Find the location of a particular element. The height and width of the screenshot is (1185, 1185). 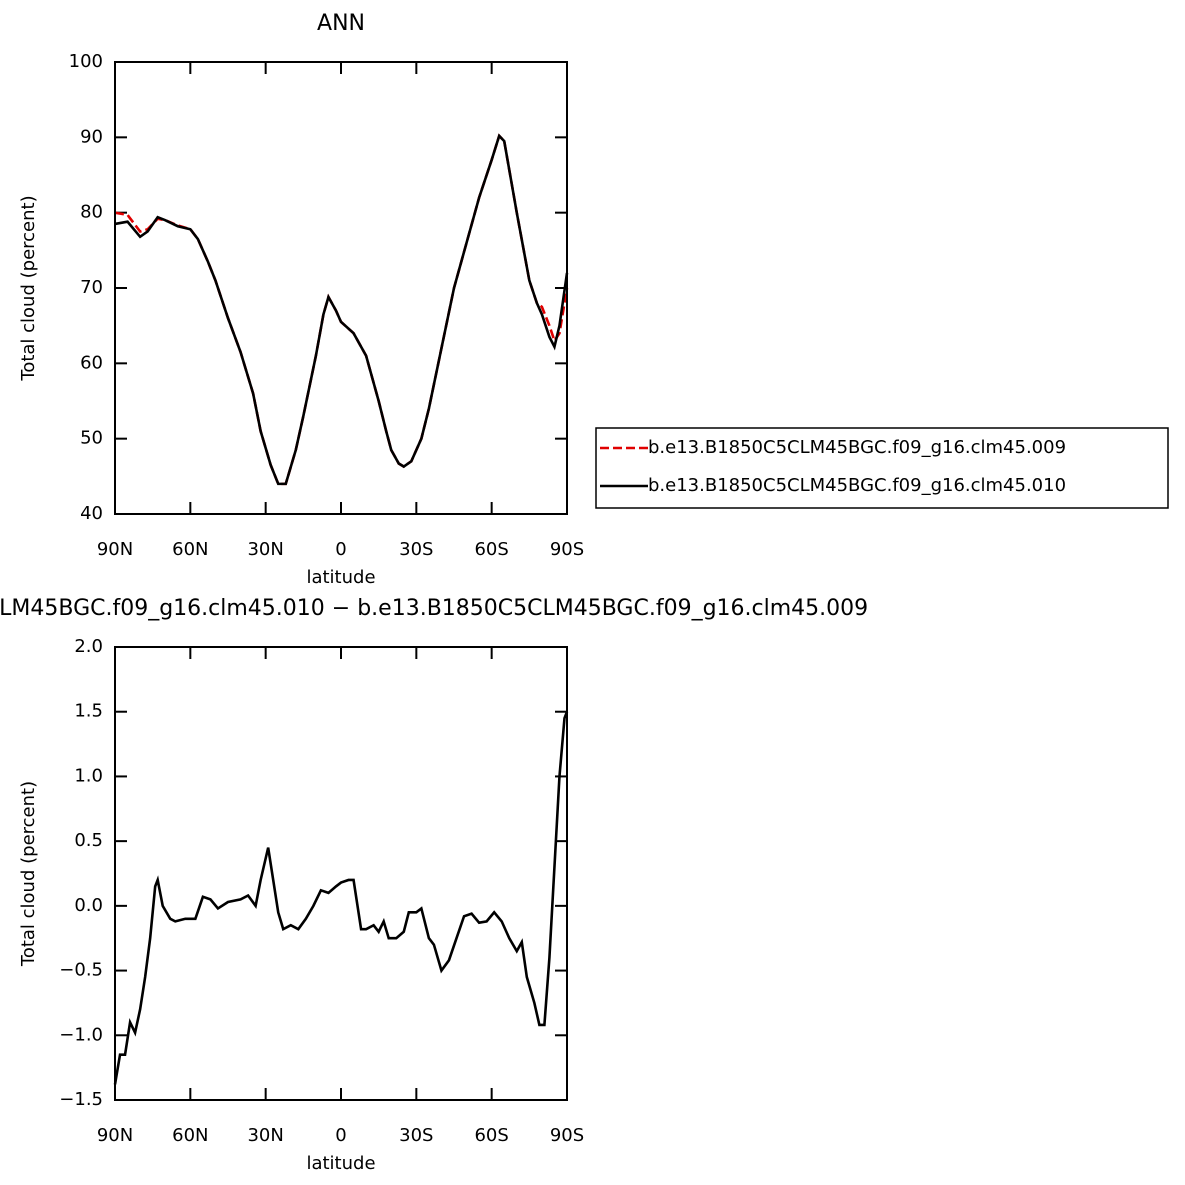

y-tick-label: 90 is located at coordinates (91, 136).